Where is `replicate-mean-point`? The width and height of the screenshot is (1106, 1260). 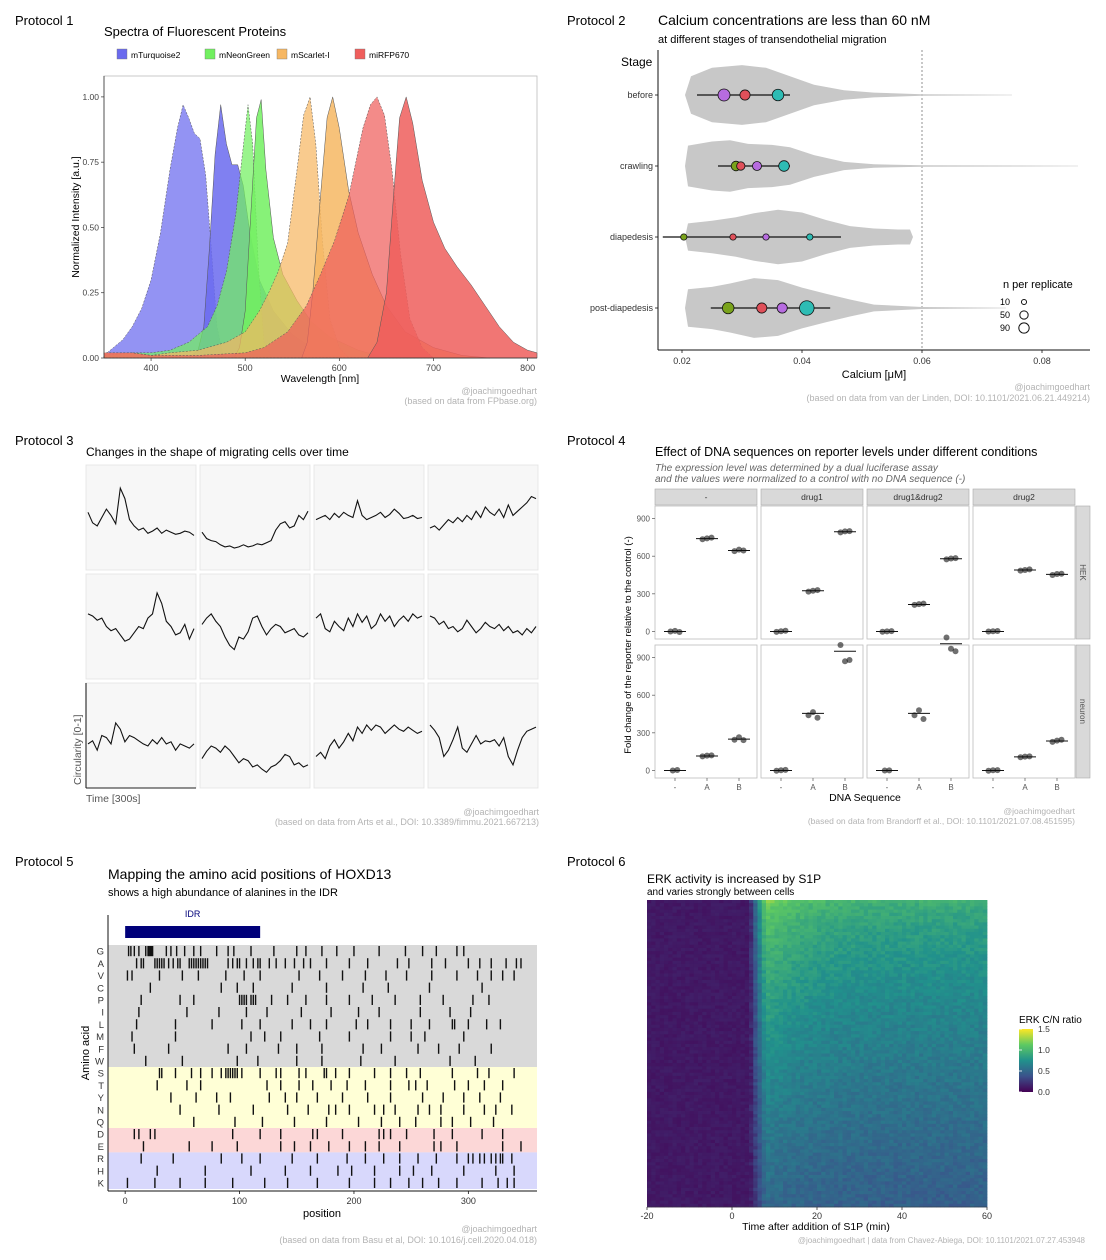
replicate-mean-point is located at coordinates (778, 95).